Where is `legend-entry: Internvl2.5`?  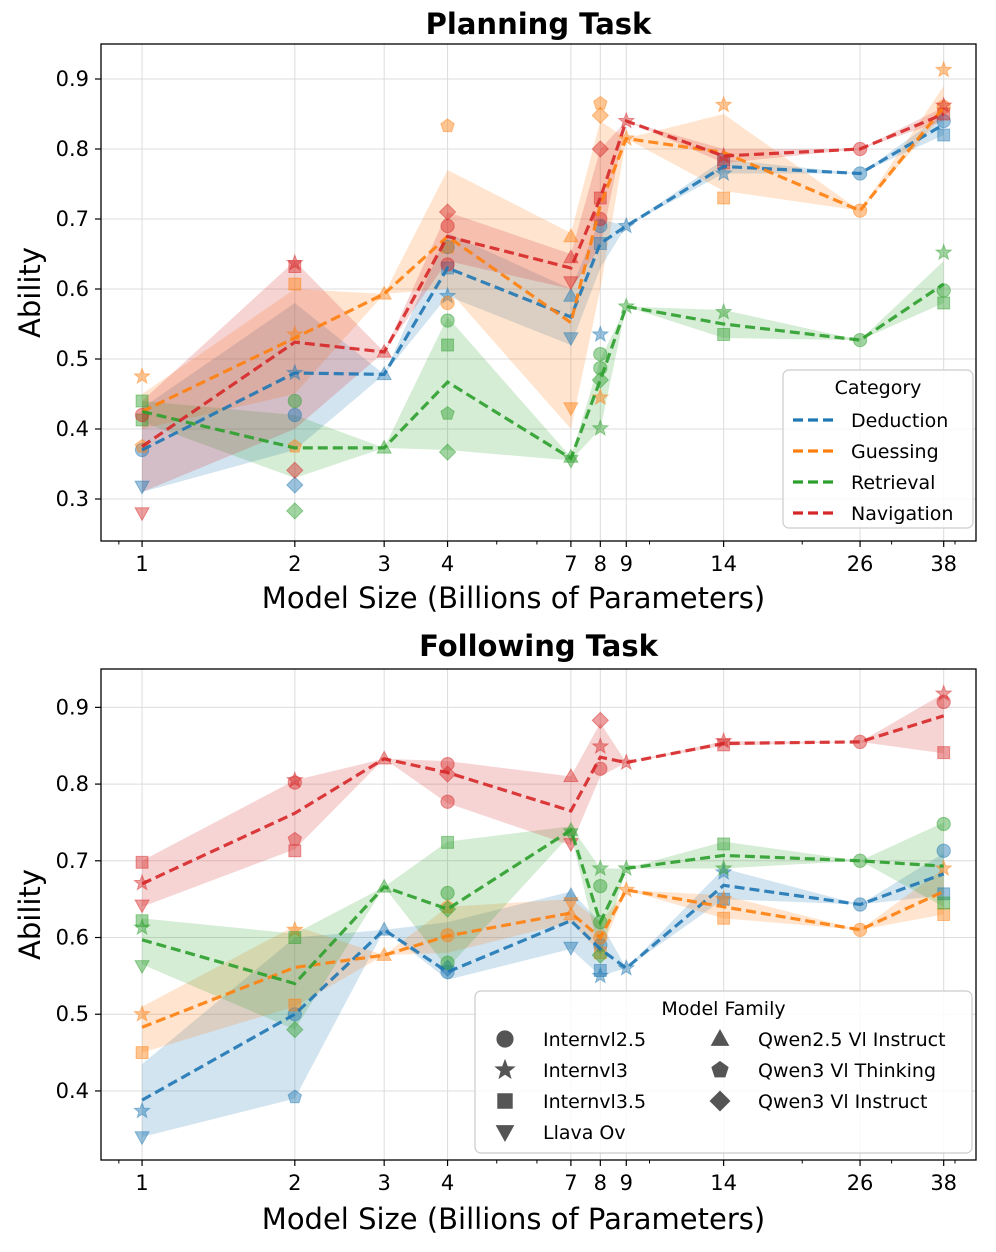
legend-entry: Internvl2.5 is located at coordinates (594, 1040).